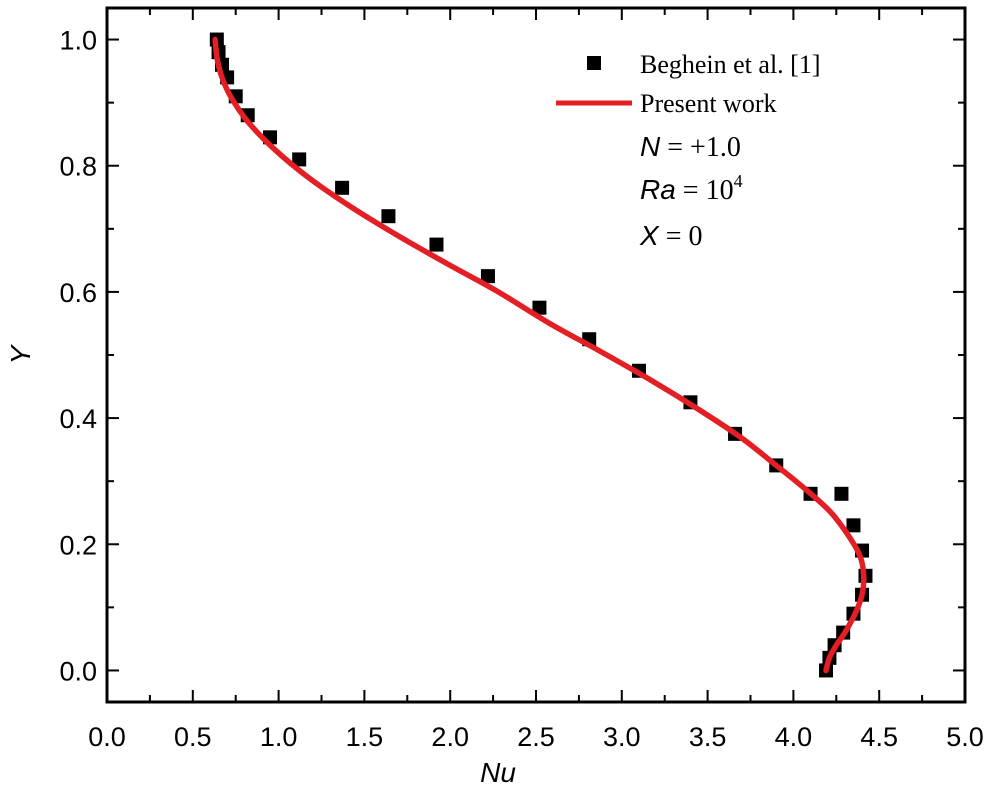 The image size is (991, 791). I want to click on x-tick-label: 4.5, so click(879, 737).